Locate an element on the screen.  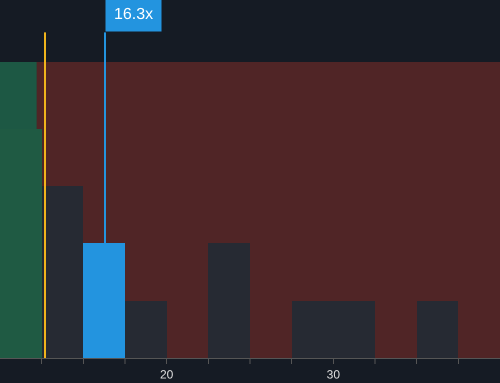
ref-line-label: 16.3x is located at coordinates (134, 14).